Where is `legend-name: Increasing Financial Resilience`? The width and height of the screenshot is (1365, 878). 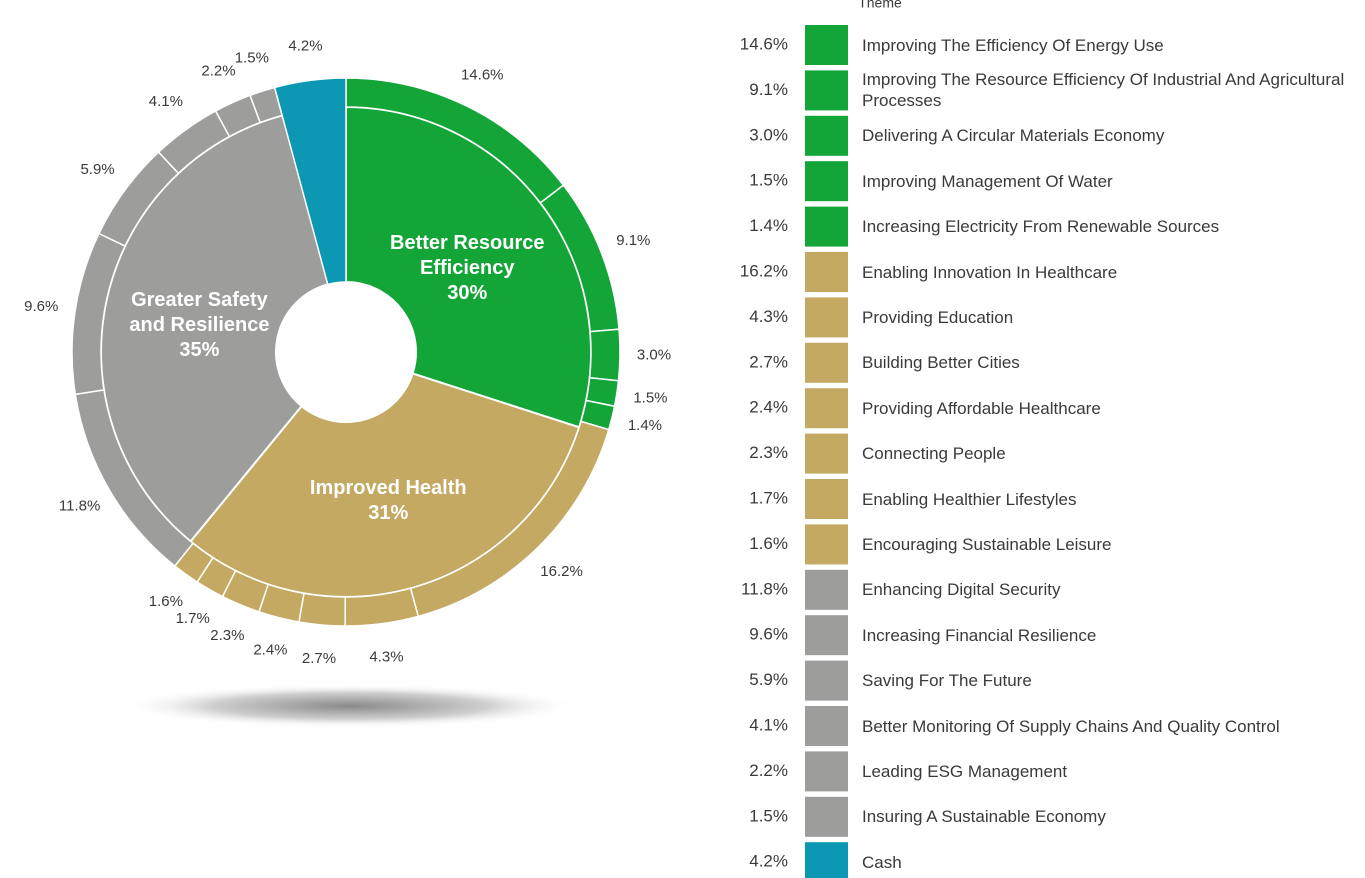 legend-name: Increasing Financial Resilience is located at coordinates (979, 635).